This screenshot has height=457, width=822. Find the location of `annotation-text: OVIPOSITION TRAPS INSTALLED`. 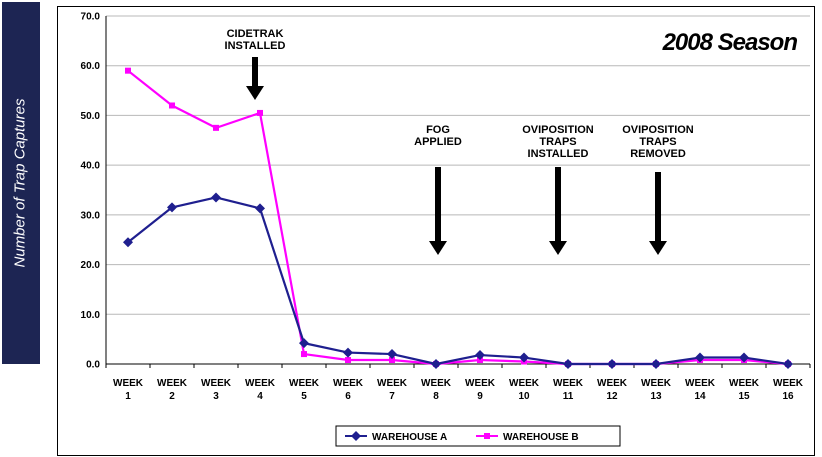

annotation-text: OVIPOSITION TRAPS INSTALLED is located at coordinates (558, 142).